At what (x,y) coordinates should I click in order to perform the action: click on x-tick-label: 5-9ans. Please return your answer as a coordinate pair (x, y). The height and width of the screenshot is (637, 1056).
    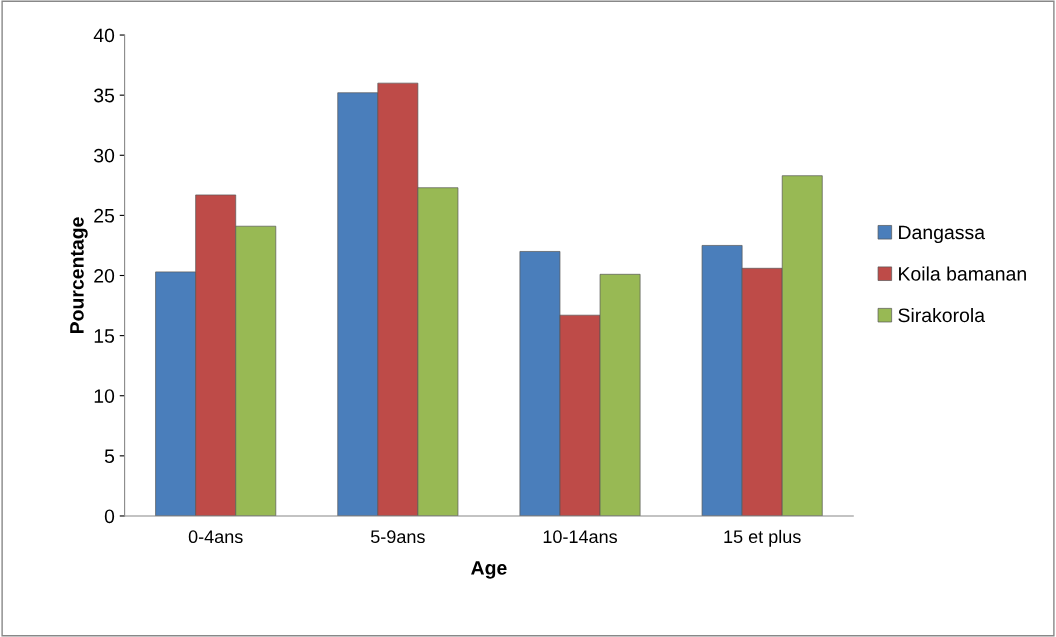
    Looking at the image, I should click on (397, 537).